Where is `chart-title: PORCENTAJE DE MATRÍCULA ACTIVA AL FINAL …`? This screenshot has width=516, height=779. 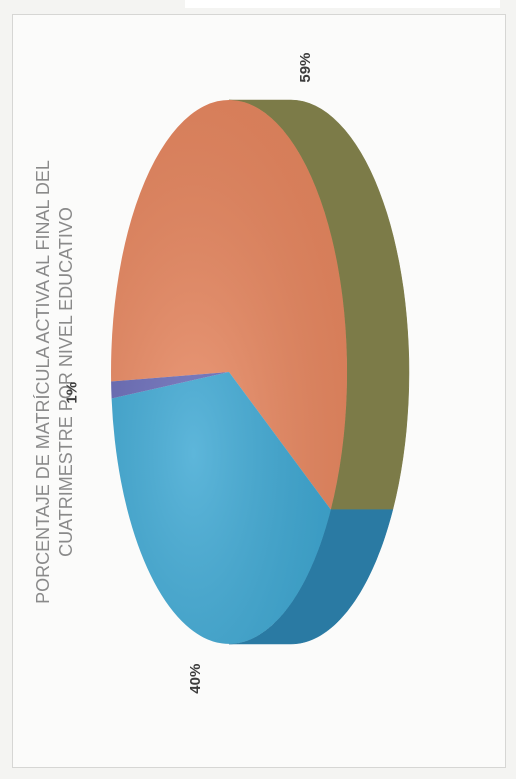 chart-title: PORCENTAJE DE MATRÍCULA ACTIVA AL FINAL … is located at coordinates (54, 382).